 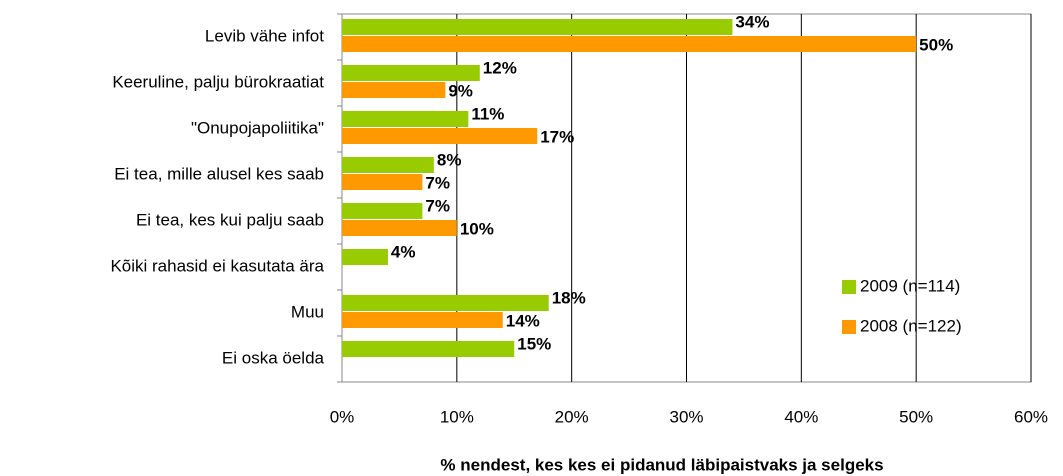 What do you see at coordinates (264, 35) in the screenshot?
I see `y-tick-label: Levib vähe infot` at bounding box center [264, 35].